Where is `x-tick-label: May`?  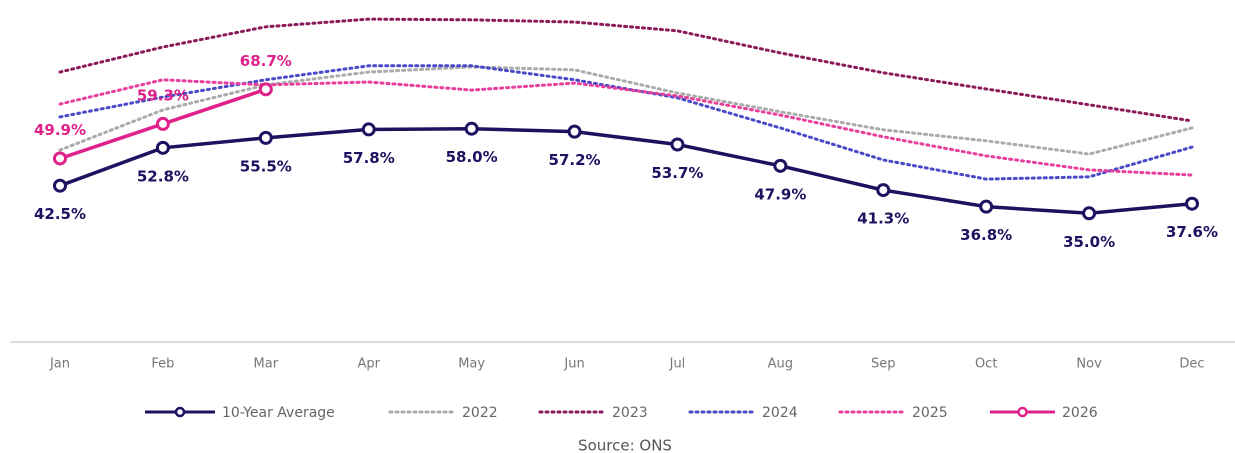 x-tick-label: May is located at coordinates (471, 364).